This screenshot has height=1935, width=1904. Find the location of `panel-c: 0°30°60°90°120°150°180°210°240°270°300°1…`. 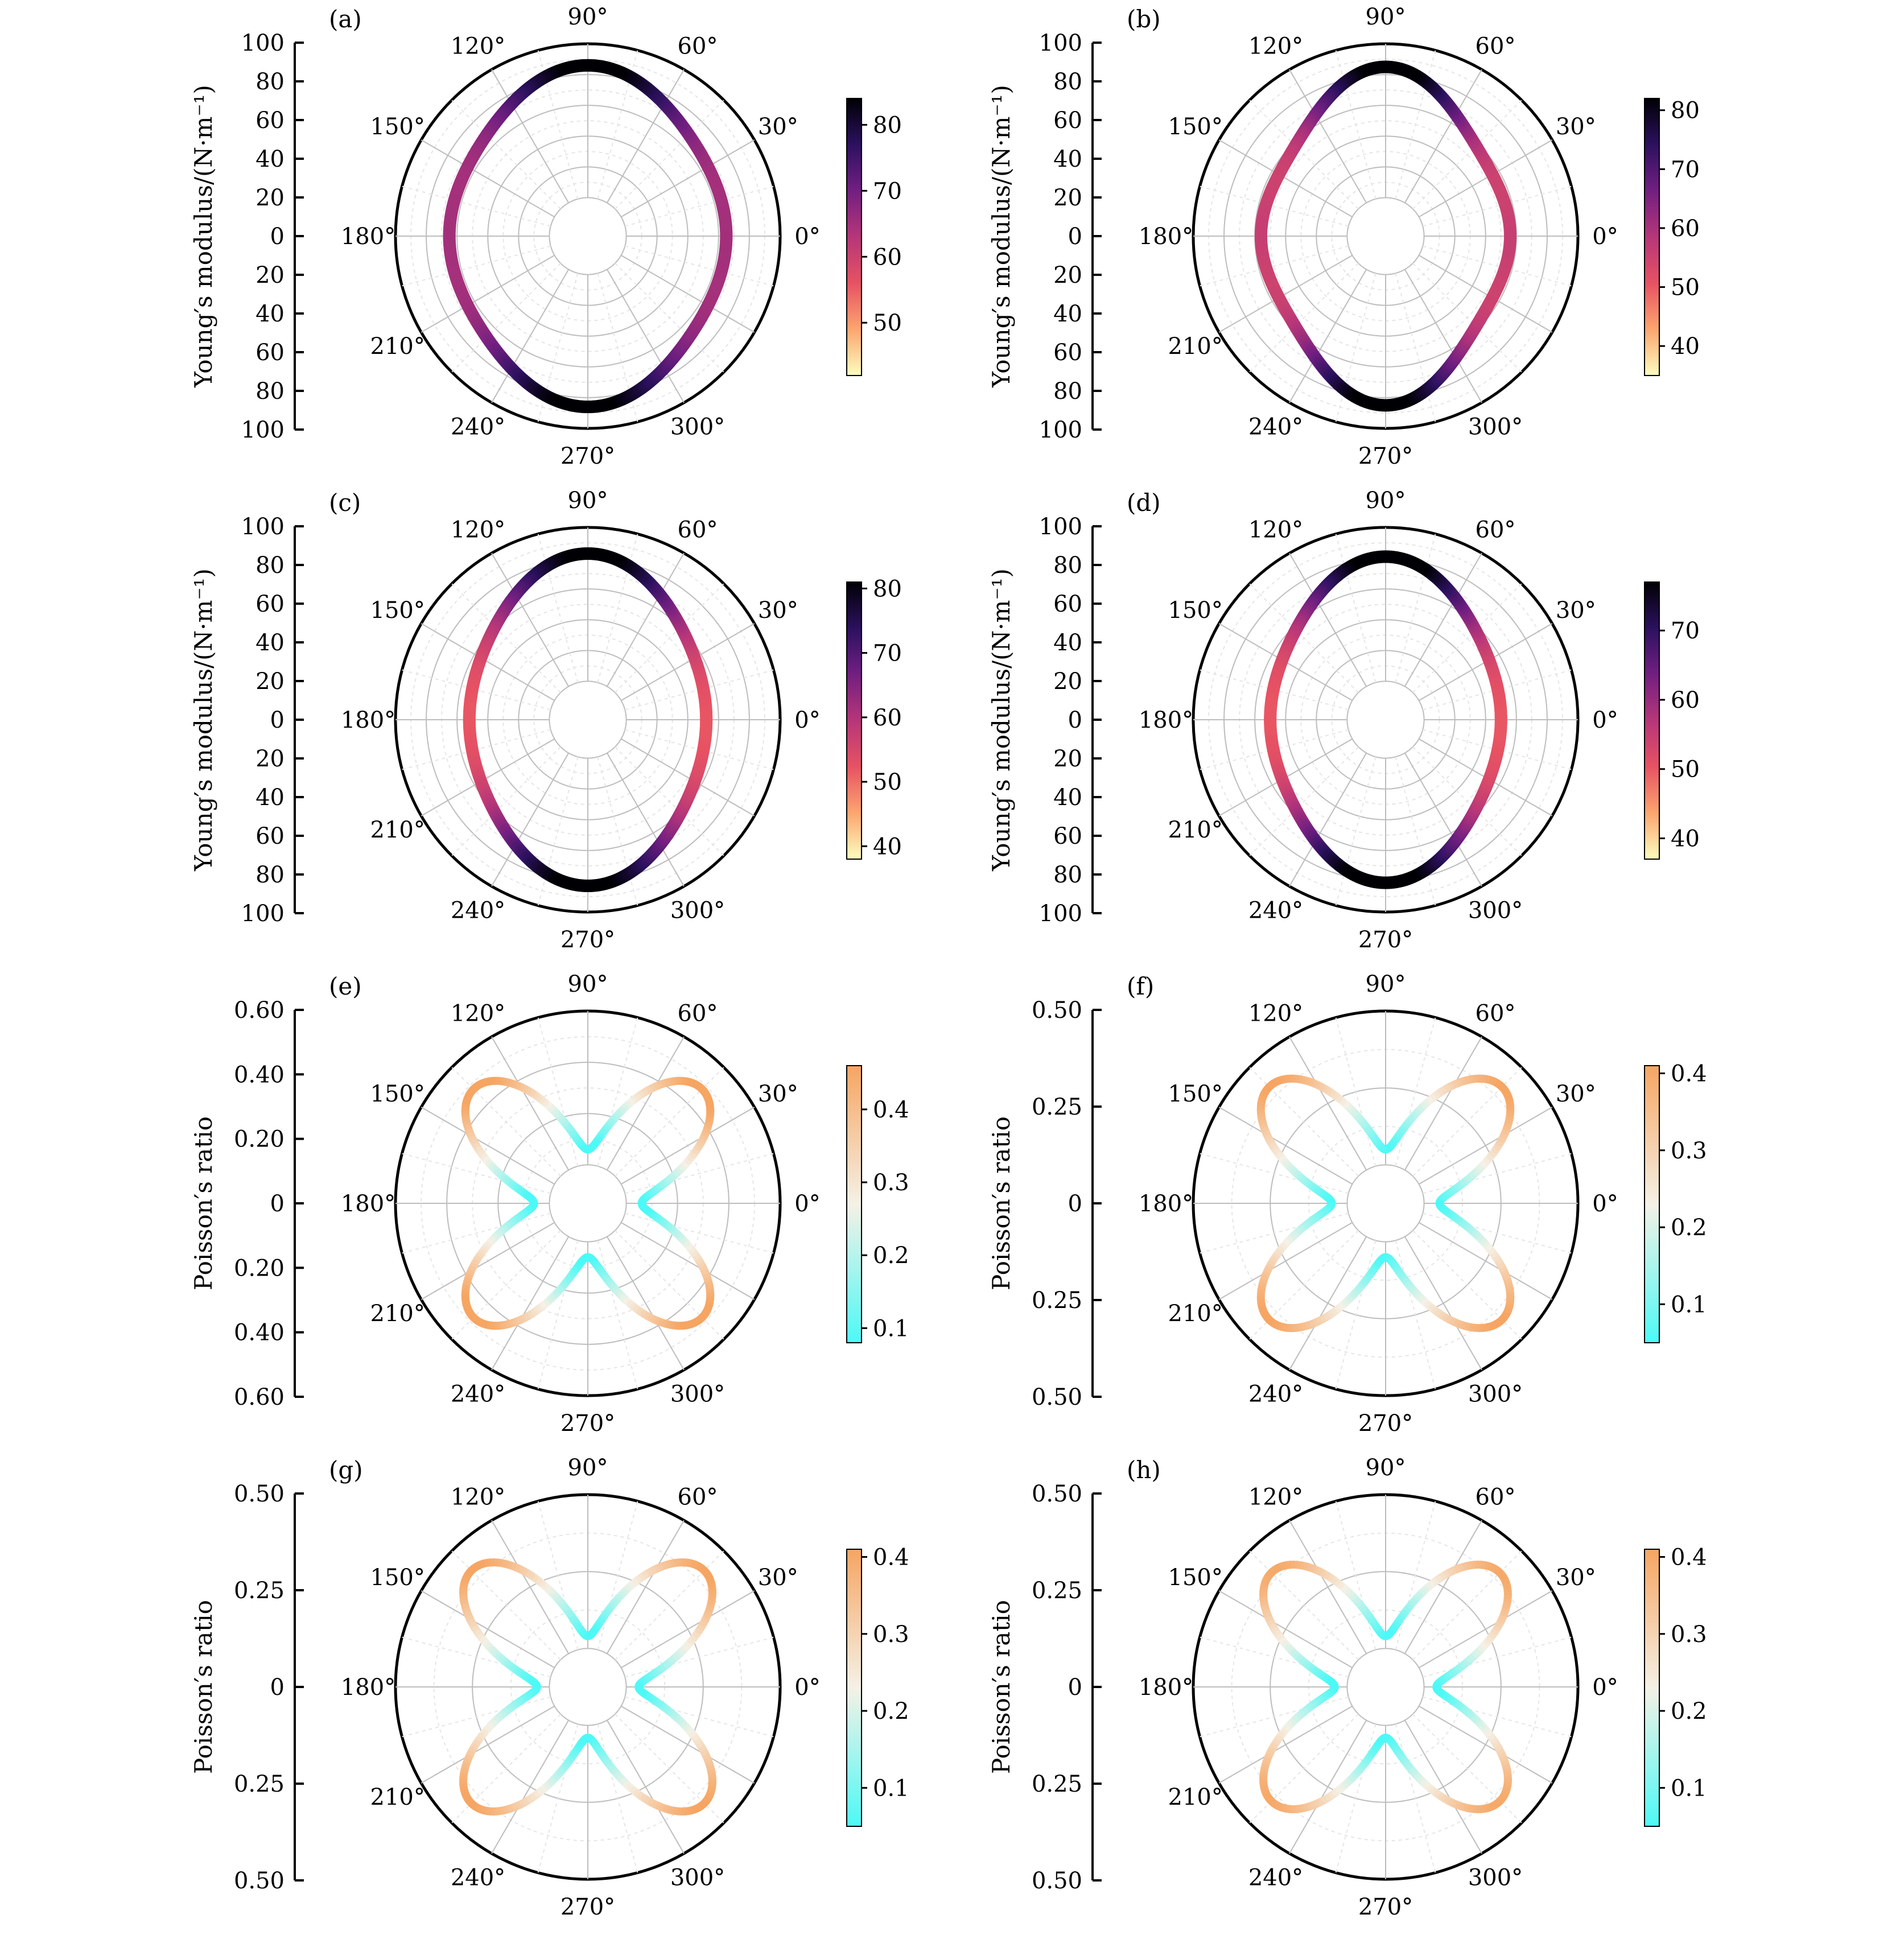

panel-c: 0°30°60°90°120°150°180°210°240°270°300°1… is located at coordinates (545, 720).